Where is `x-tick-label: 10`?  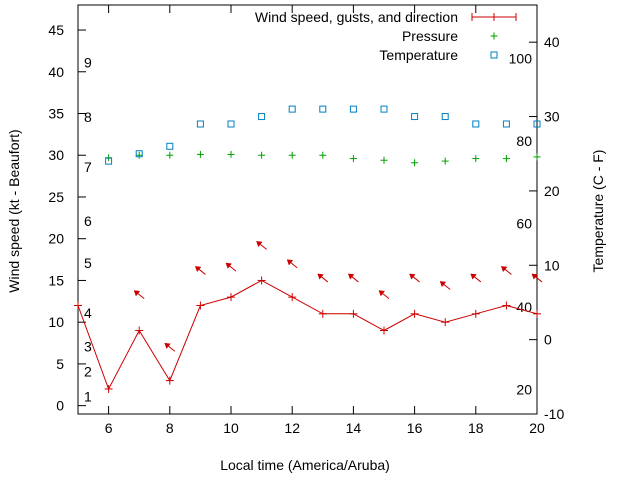 x-tick-label: 10 is located at coordinates (231, 428).